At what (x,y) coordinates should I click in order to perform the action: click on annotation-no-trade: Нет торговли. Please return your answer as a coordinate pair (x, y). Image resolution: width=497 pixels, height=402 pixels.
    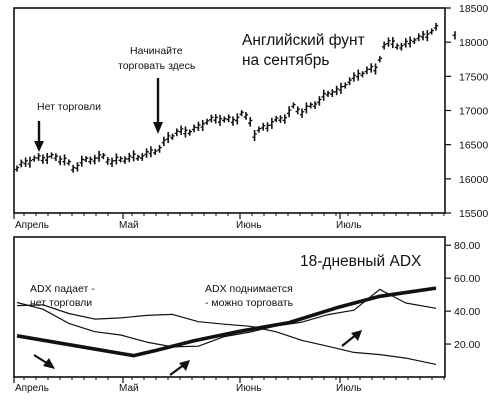
    Looking at the image, I should click on (69, 107).